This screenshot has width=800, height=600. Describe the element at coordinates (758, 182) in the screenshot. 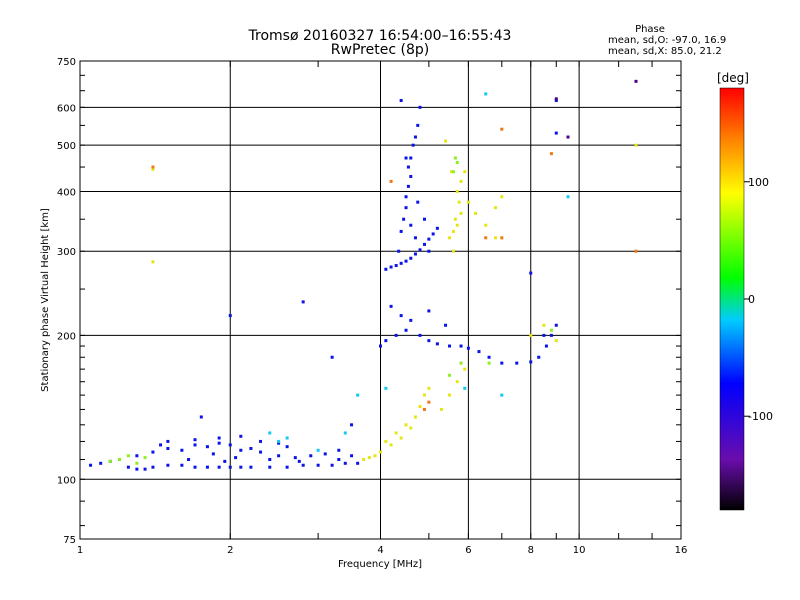

I see `colorbar-tick-label: 100` at that location.